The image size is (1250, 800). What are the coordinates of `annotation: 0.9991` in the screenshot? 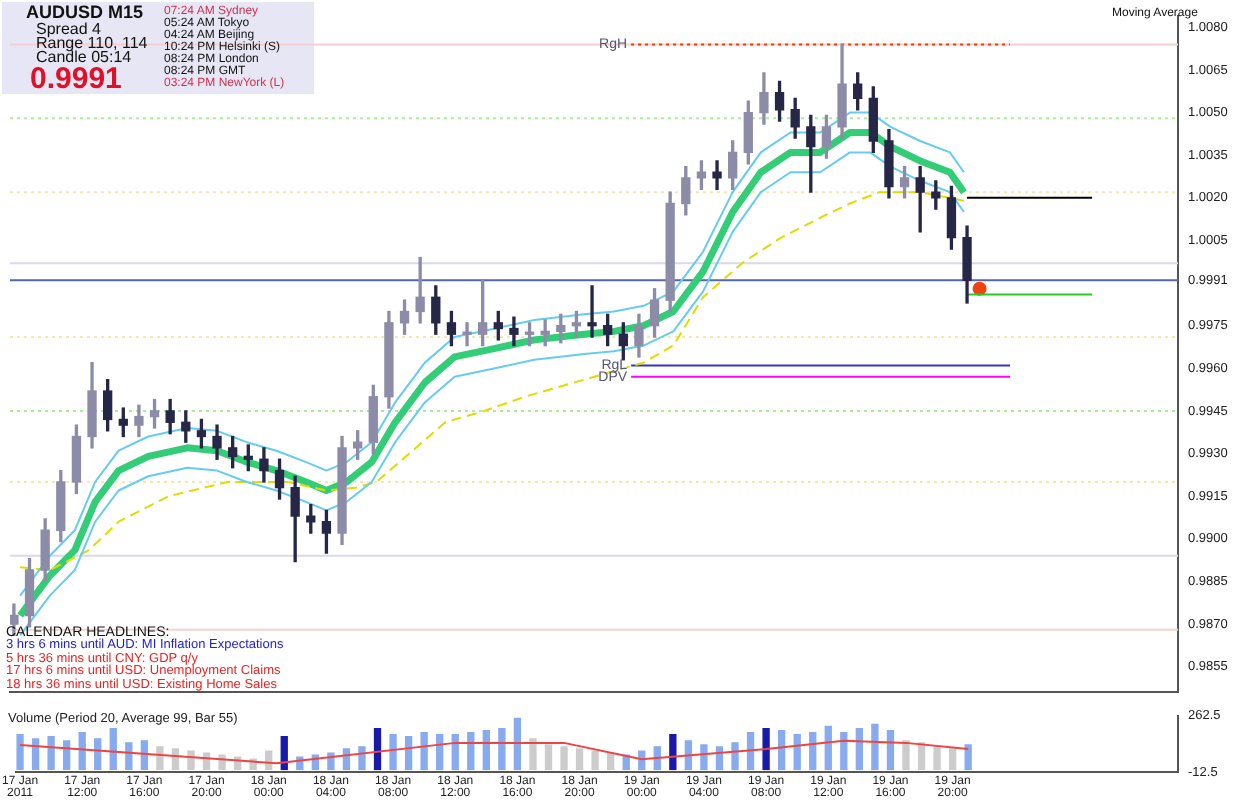 It's located at (76, 79).